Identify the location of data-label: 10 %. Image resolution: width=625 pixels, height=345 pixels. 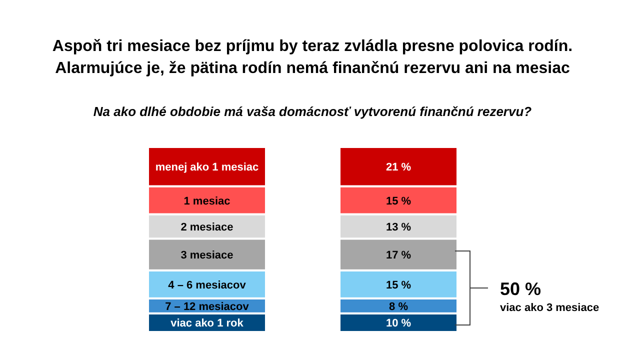
(399, 324).